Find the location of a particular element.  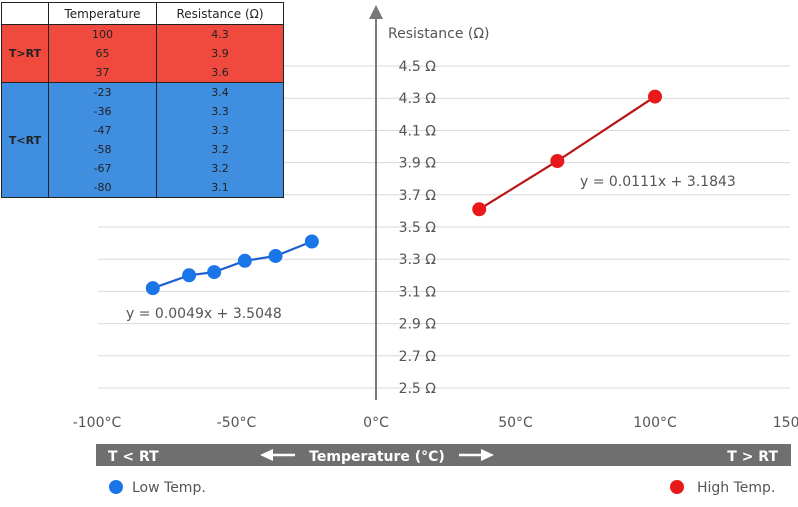

y-tick-label: 3.9 Ω is located at coordinates (418, 164).